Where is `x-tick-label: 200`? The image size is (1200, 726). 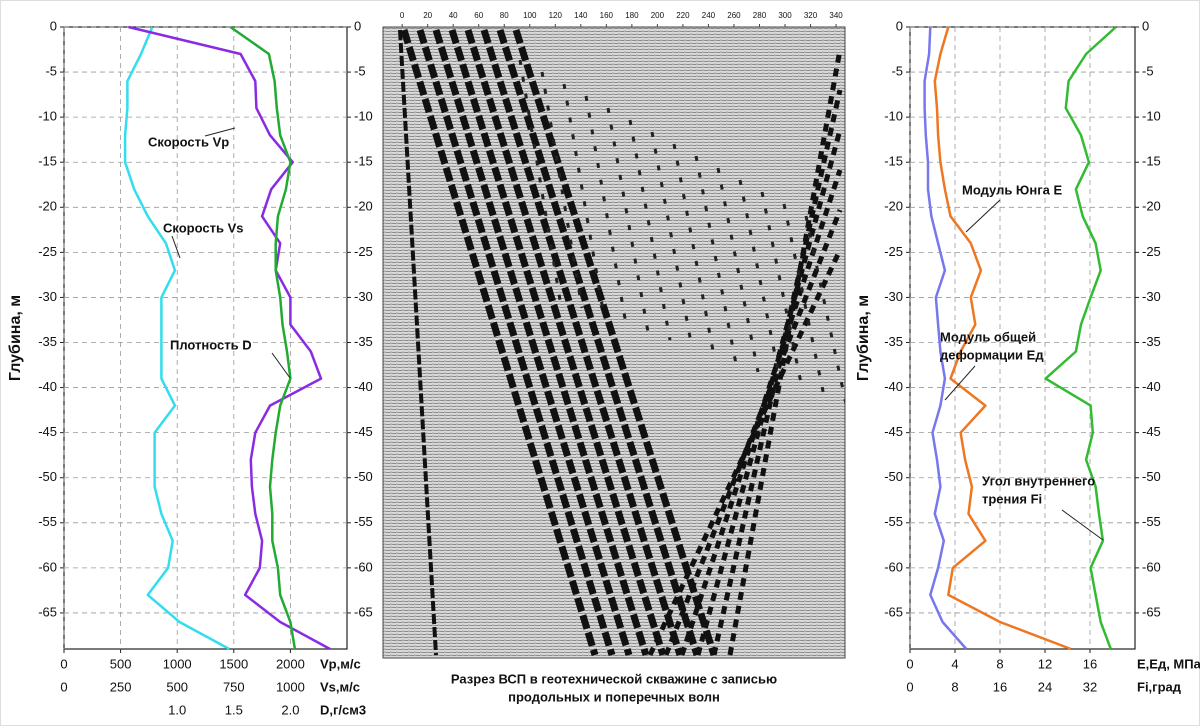
x-tick-label: 200 is located at coordinates (658, 15).